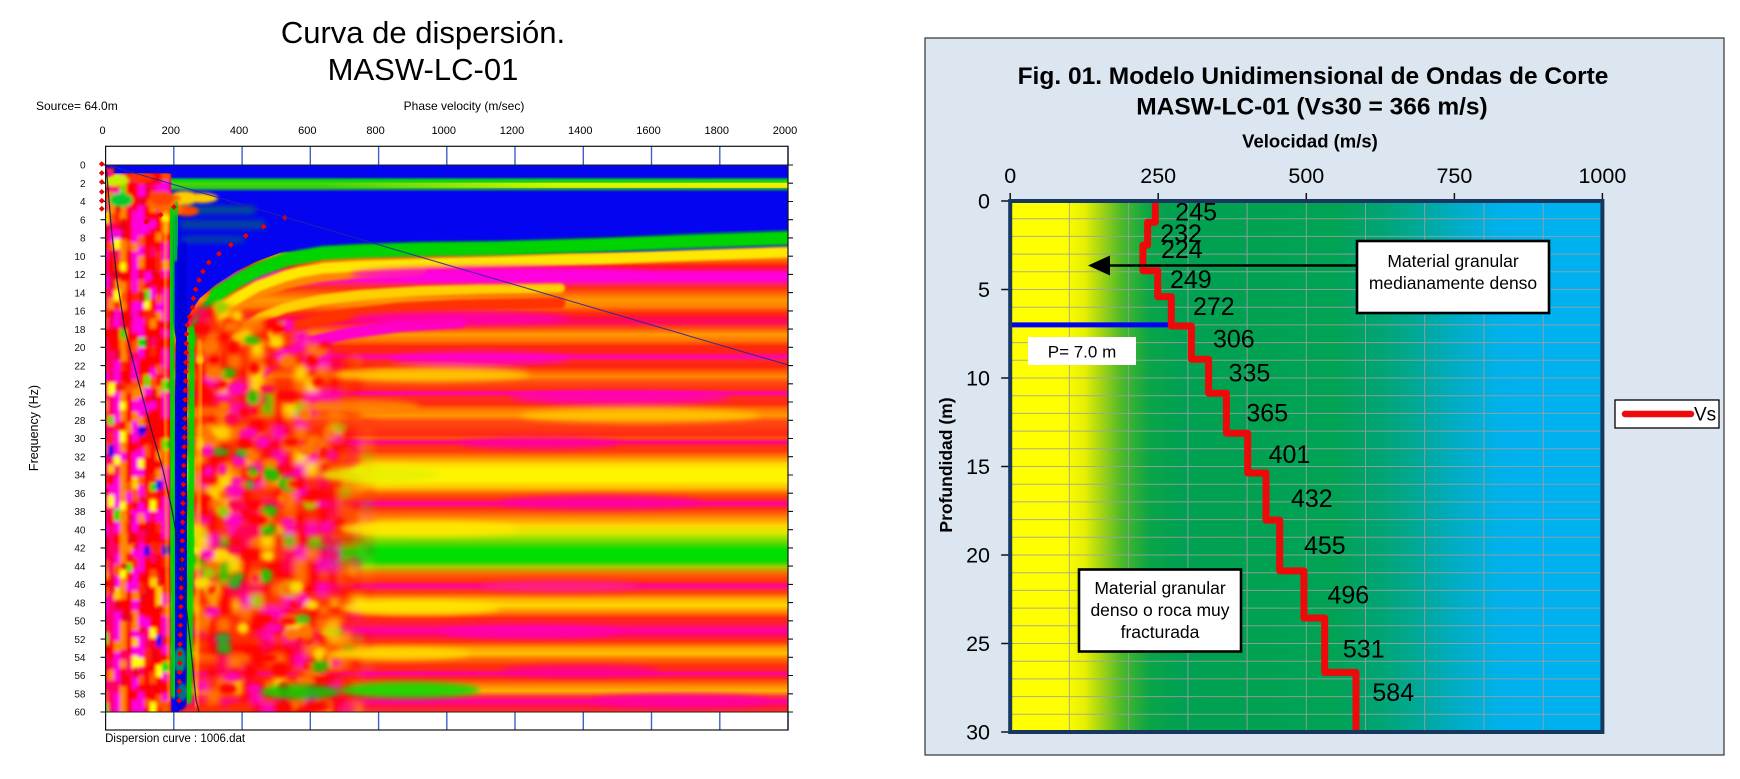 This screenshot has width=1740, height=779. What do you see at coordinates (1306, 176) in the screenshot?
I see `svg-text: 500` at bounding box center [1306, 176].